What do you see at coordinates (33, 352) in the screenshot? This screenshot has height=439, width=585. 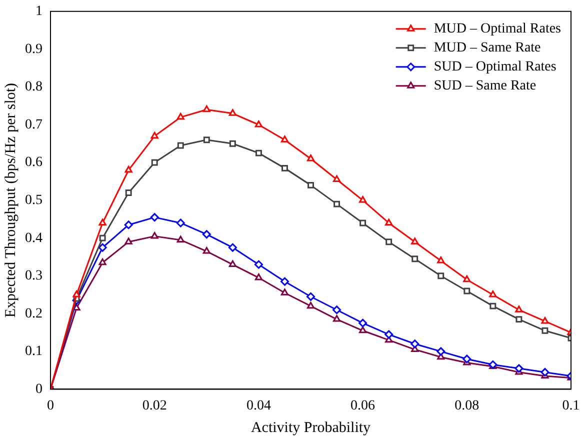 I see `y-tick-label: 0.1` at bounding box center [33, 352].